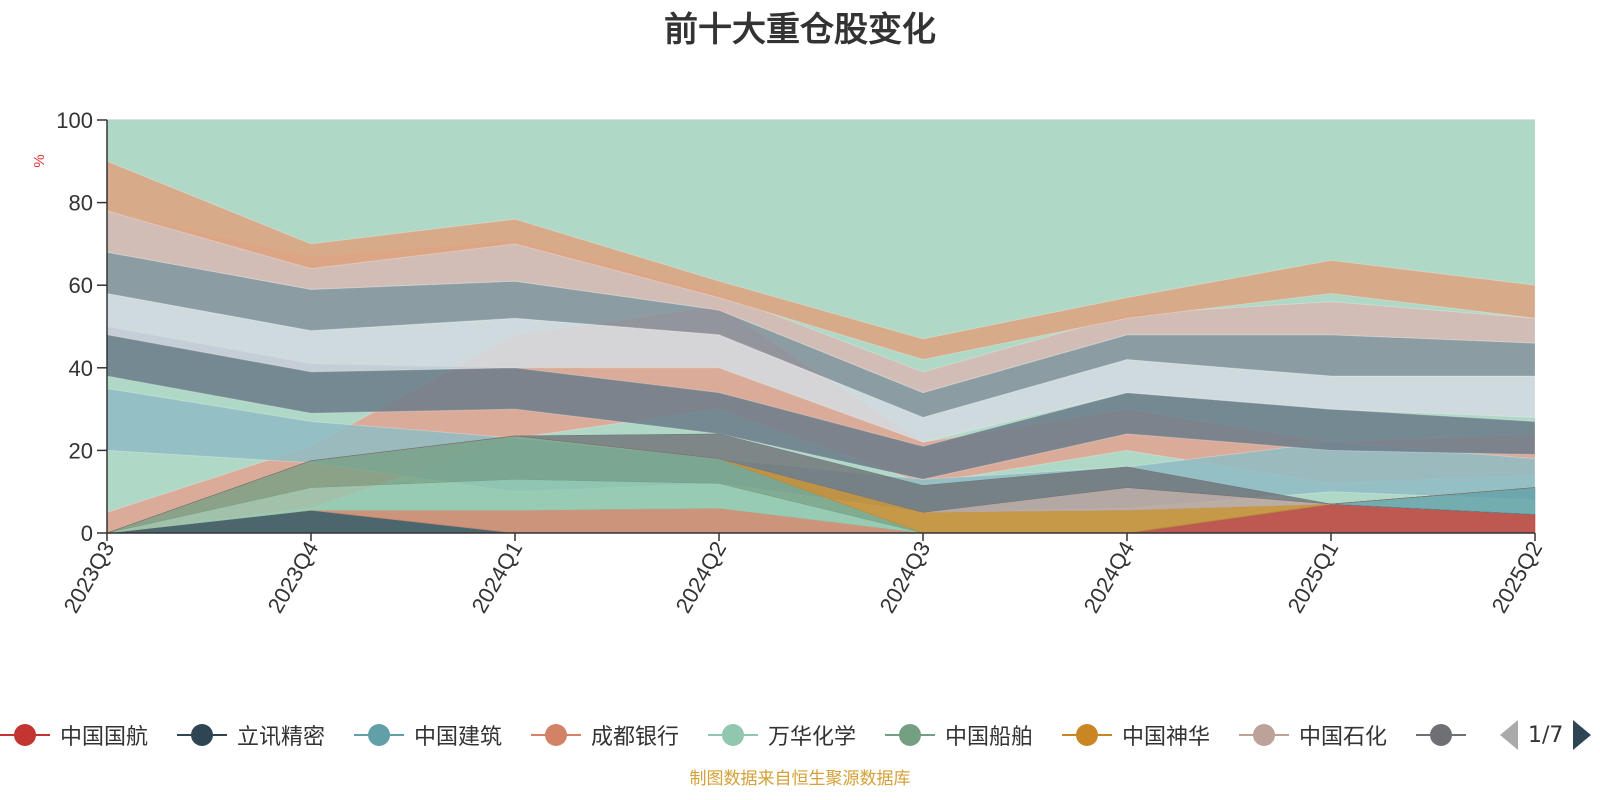  What do you see at coordinates (1109, 577) in the screenshot?
I see `x-tick-label: 2024Q4` at bounding box center [1109, 577].